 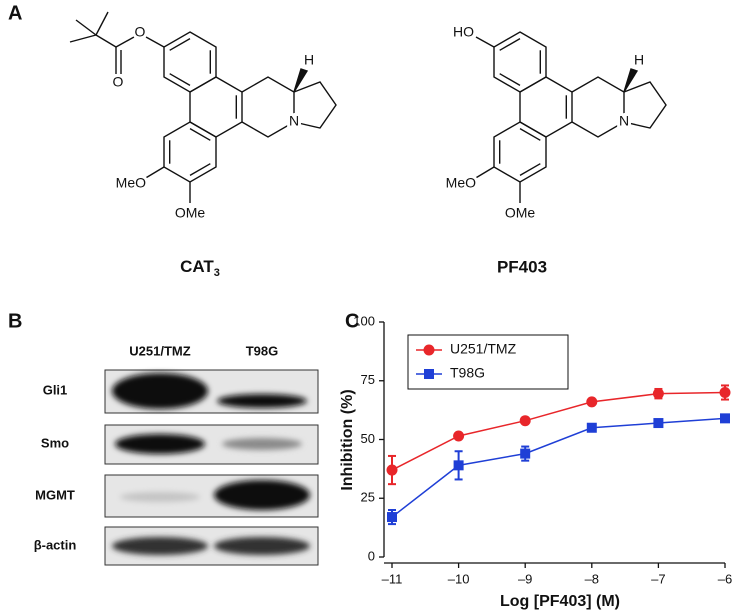 What do you see at coordinates (467, 373) in the screenshot?
I see `legend-label: T98G` at bounding box center [467, 373].